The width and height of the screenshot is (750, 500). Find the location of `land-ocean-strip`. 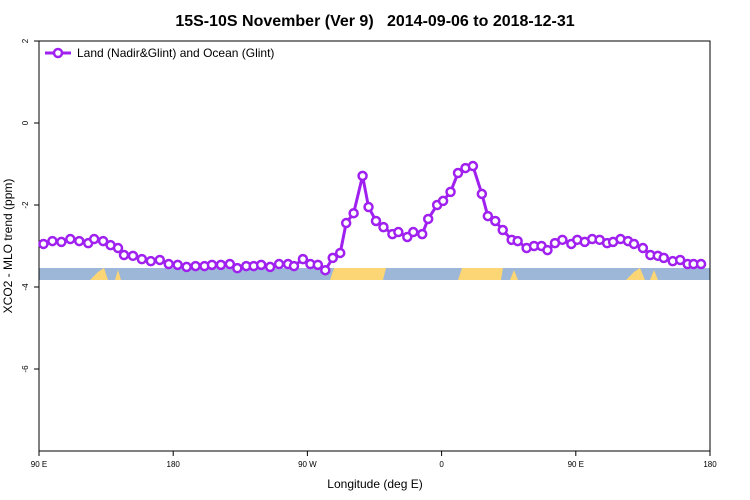

land-ocean-strip is located at coordinates (374, 274).